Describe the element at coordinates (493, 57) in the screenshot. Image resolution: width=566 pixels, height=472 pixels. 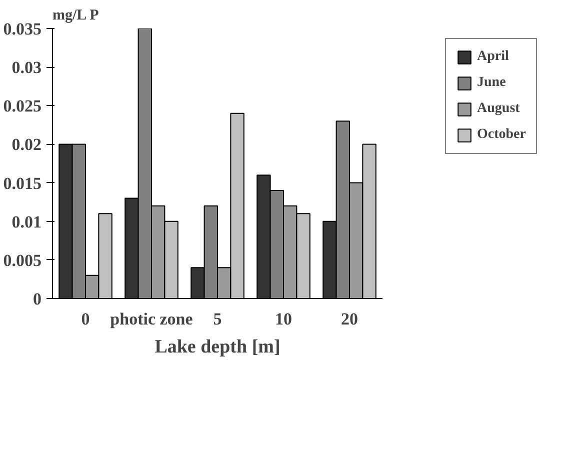
I see `legend-label: April` at that location.